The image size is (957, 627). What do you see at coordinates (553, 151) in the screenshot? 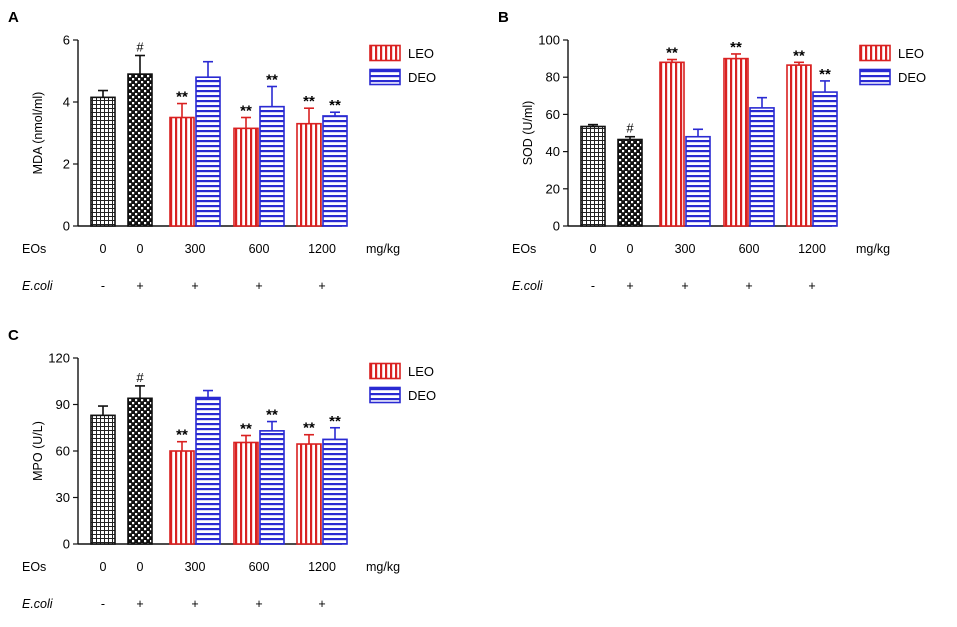
I see `y-tick-label: 40` at bounding box center [553, 151].